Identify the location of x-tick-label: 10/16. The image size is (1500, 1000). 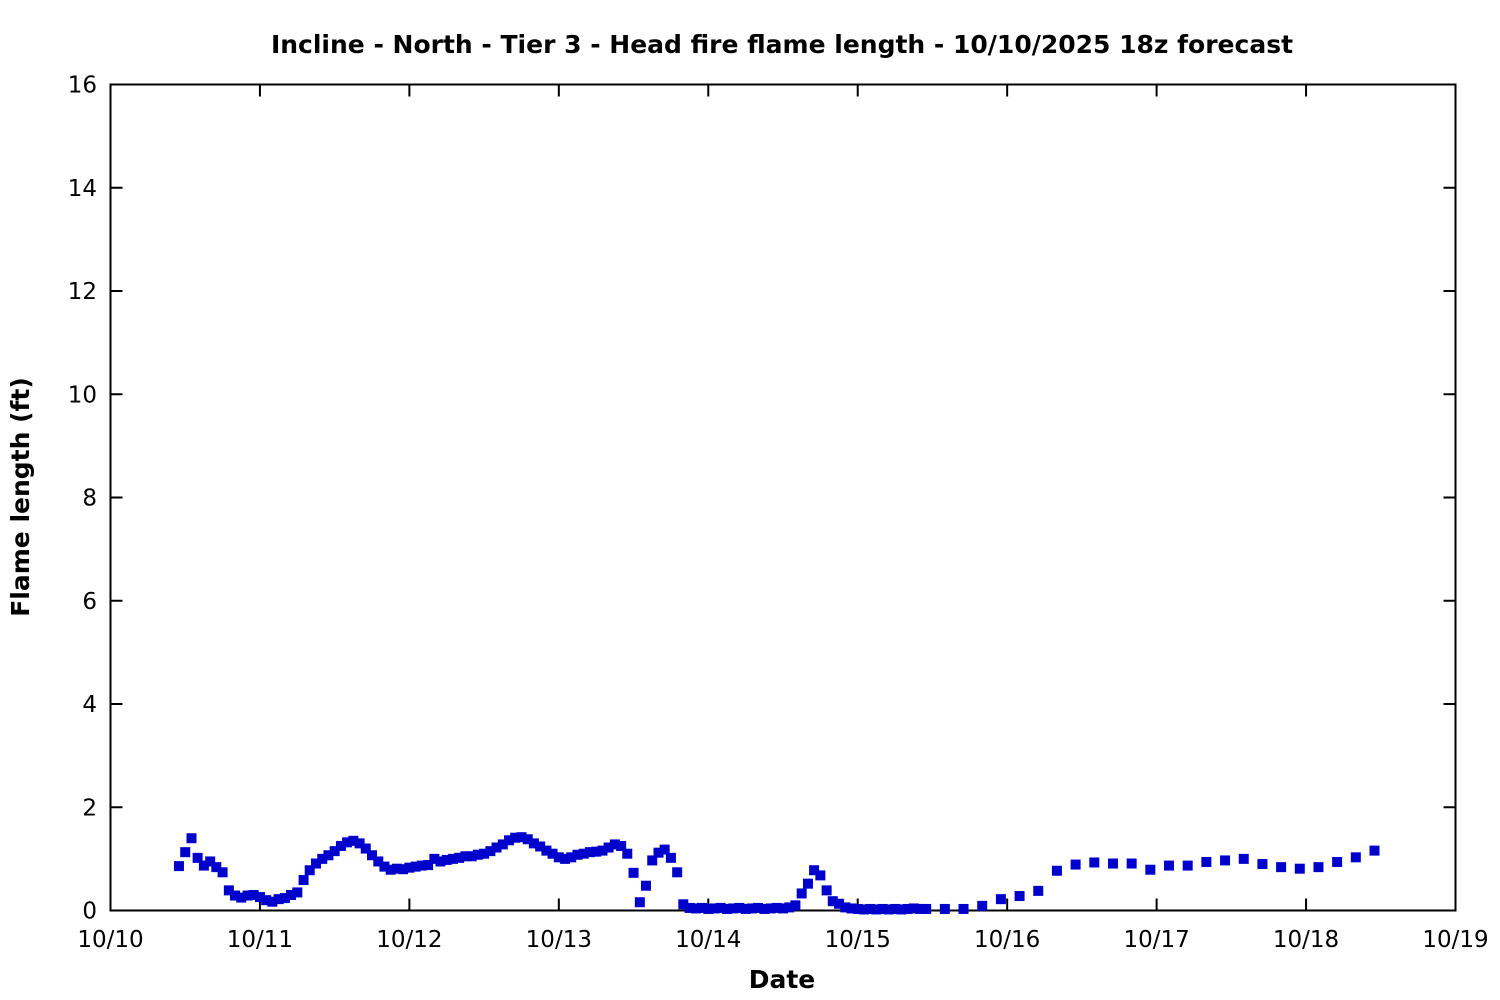
(1007, 940).